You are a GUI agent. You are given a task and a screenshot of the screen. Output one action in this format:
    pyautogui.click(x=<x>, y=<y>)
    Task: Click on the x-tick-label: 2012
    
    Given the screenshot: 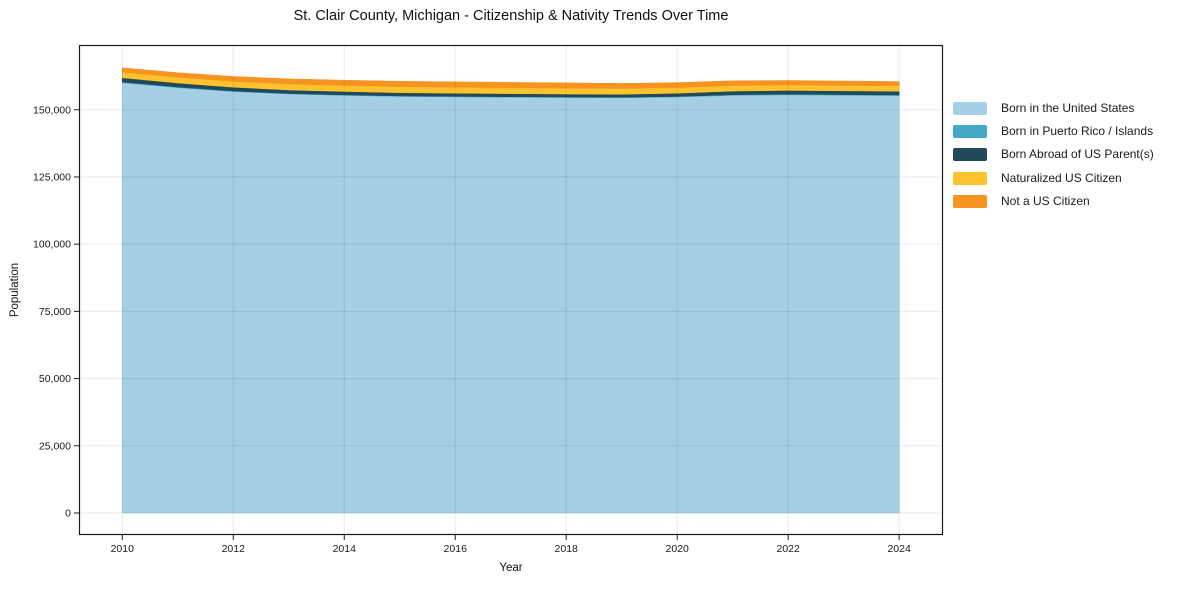 What is the action you would take?
    pyautogui.click(x=234, y=549)
    